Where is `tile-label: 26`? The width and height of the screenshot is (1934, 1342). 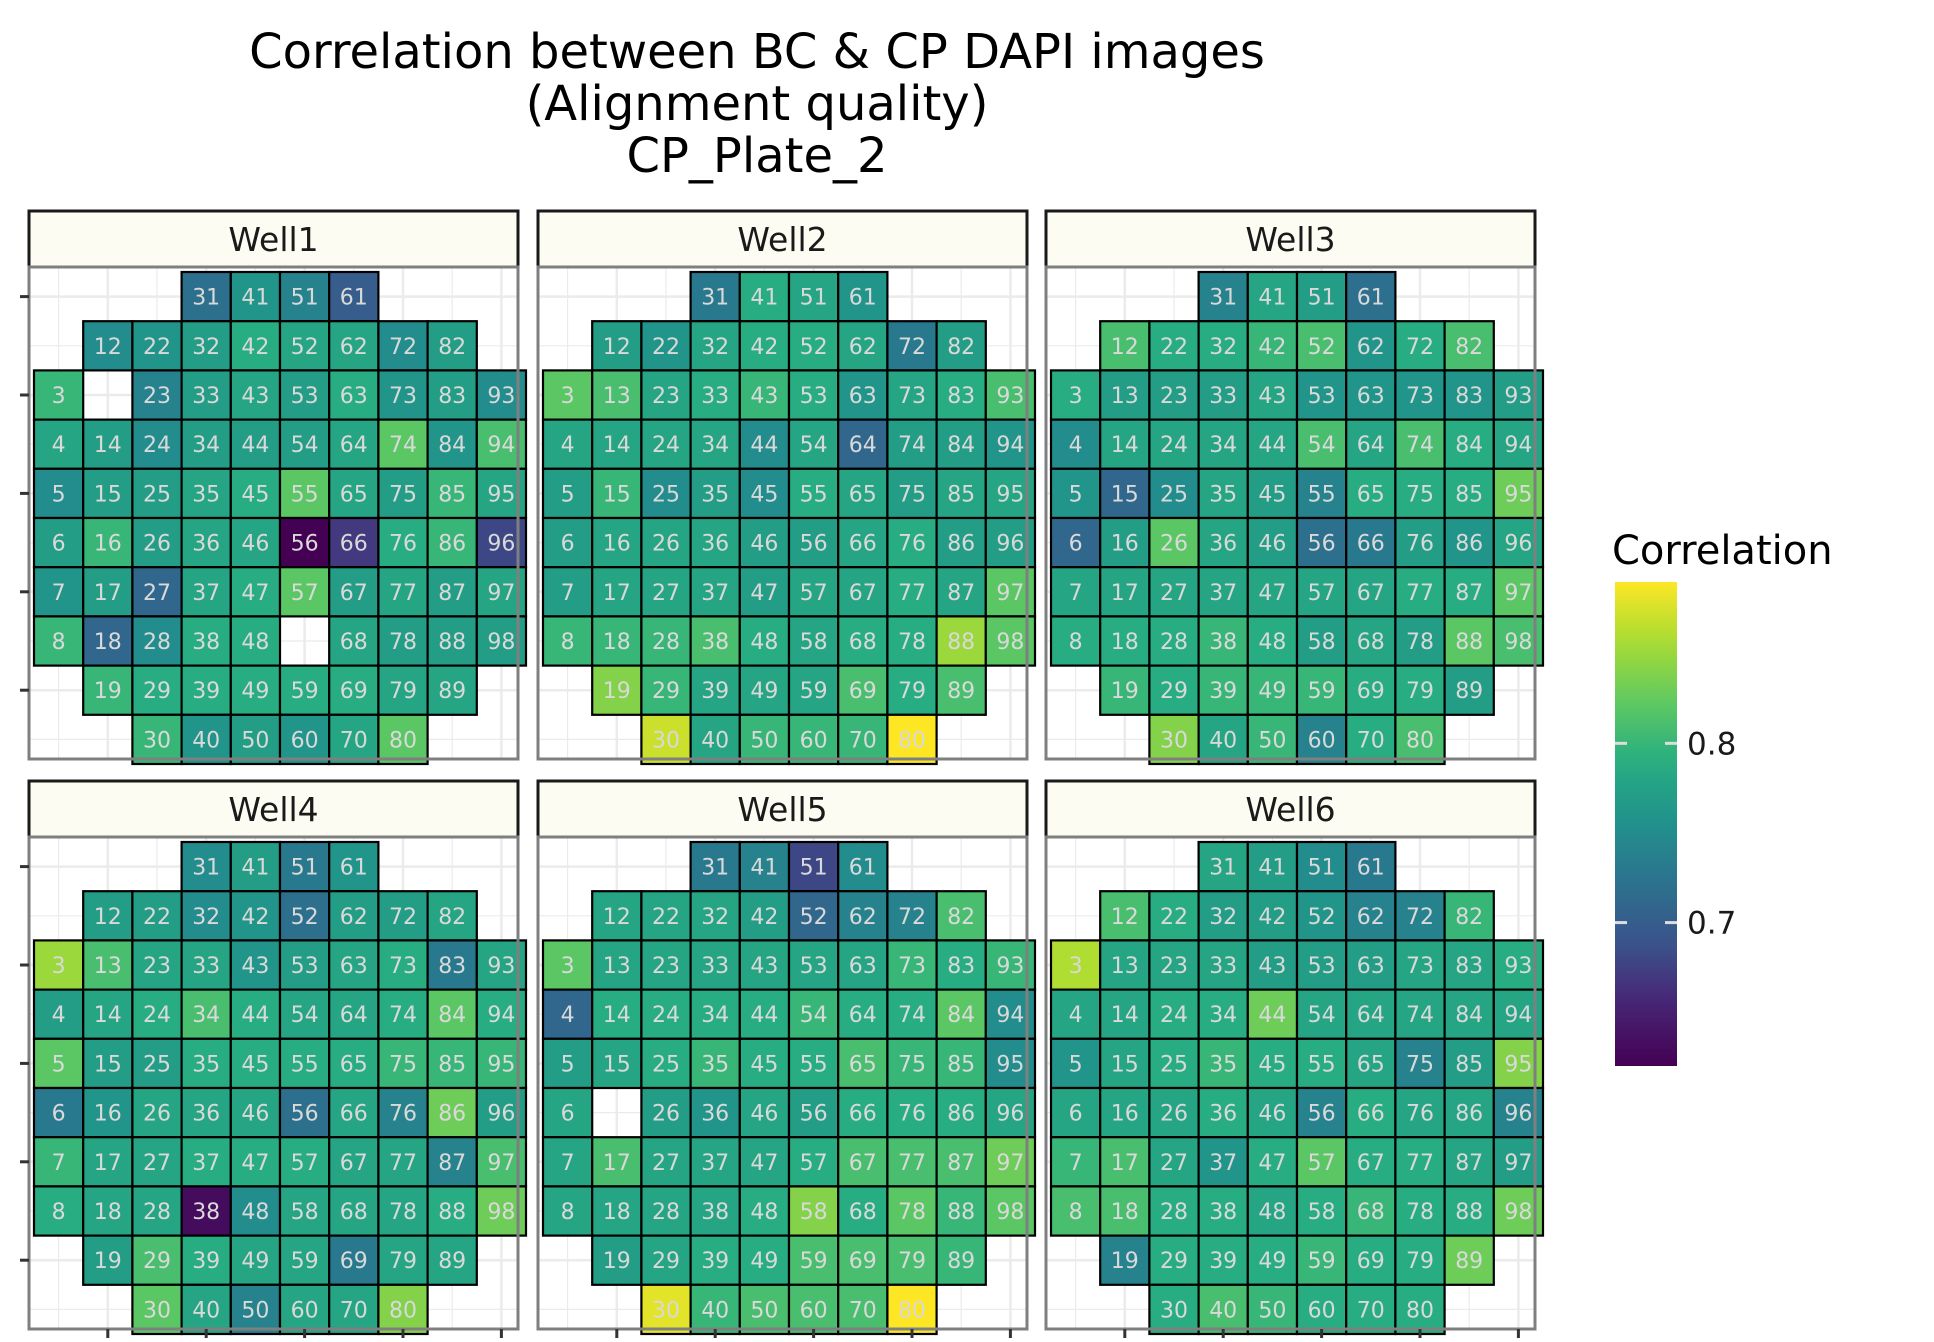 tile-label: 26 is located at coordinates (1174, 544).